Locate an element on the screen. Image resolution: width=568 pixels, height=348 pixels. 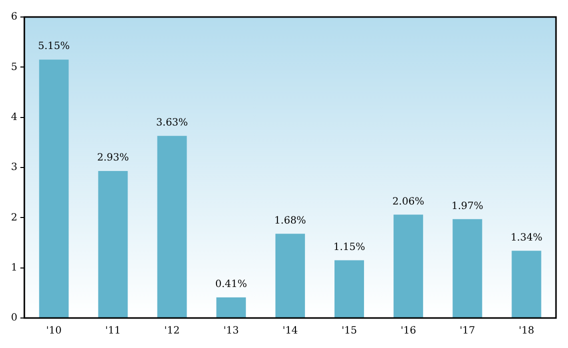
y-tick-label: 1 is located at coordinates (14, 268).